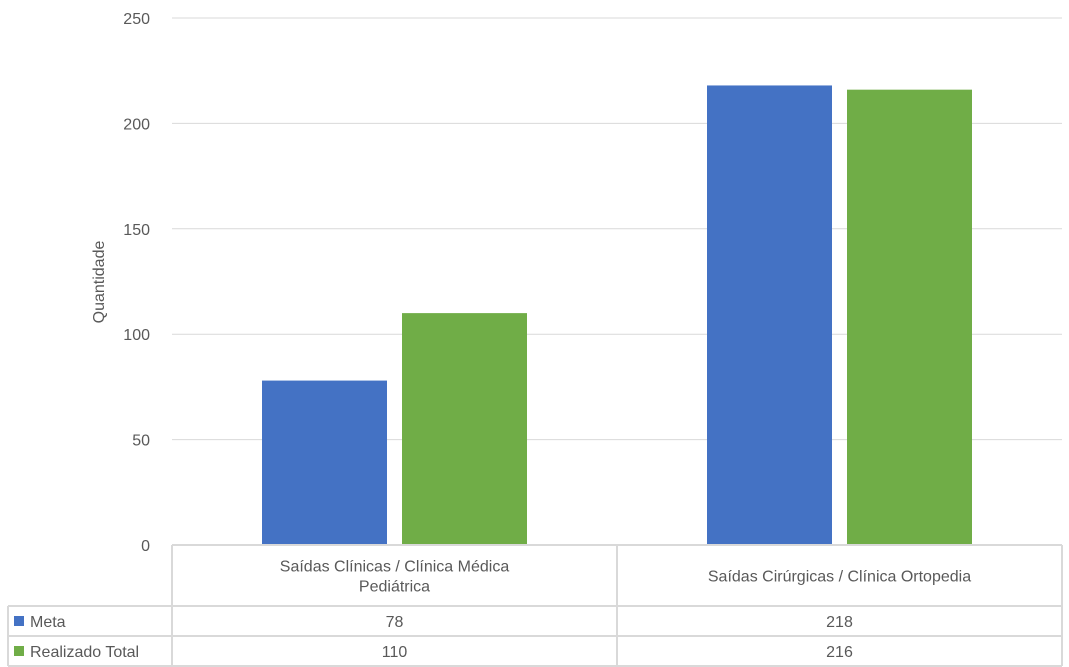 The width and height of the screenshot is (1069, 667). What do you see at coordinates (141, 441) in the screenshot?
I see `y-tick-label: 50` at bounding box center [141, 441].